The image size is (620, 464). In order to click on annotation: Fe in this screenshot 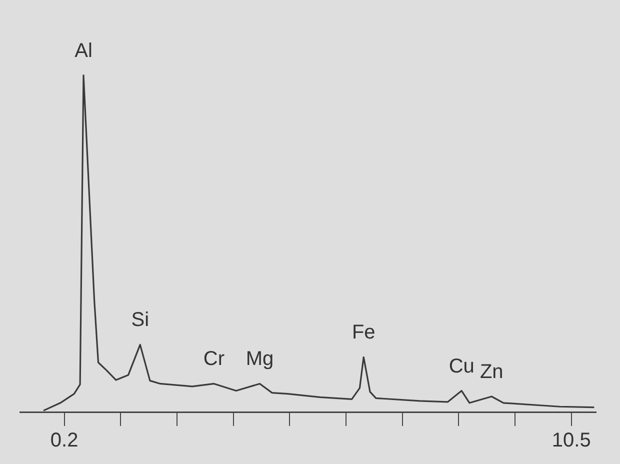, I will do `click(364, 333)`.